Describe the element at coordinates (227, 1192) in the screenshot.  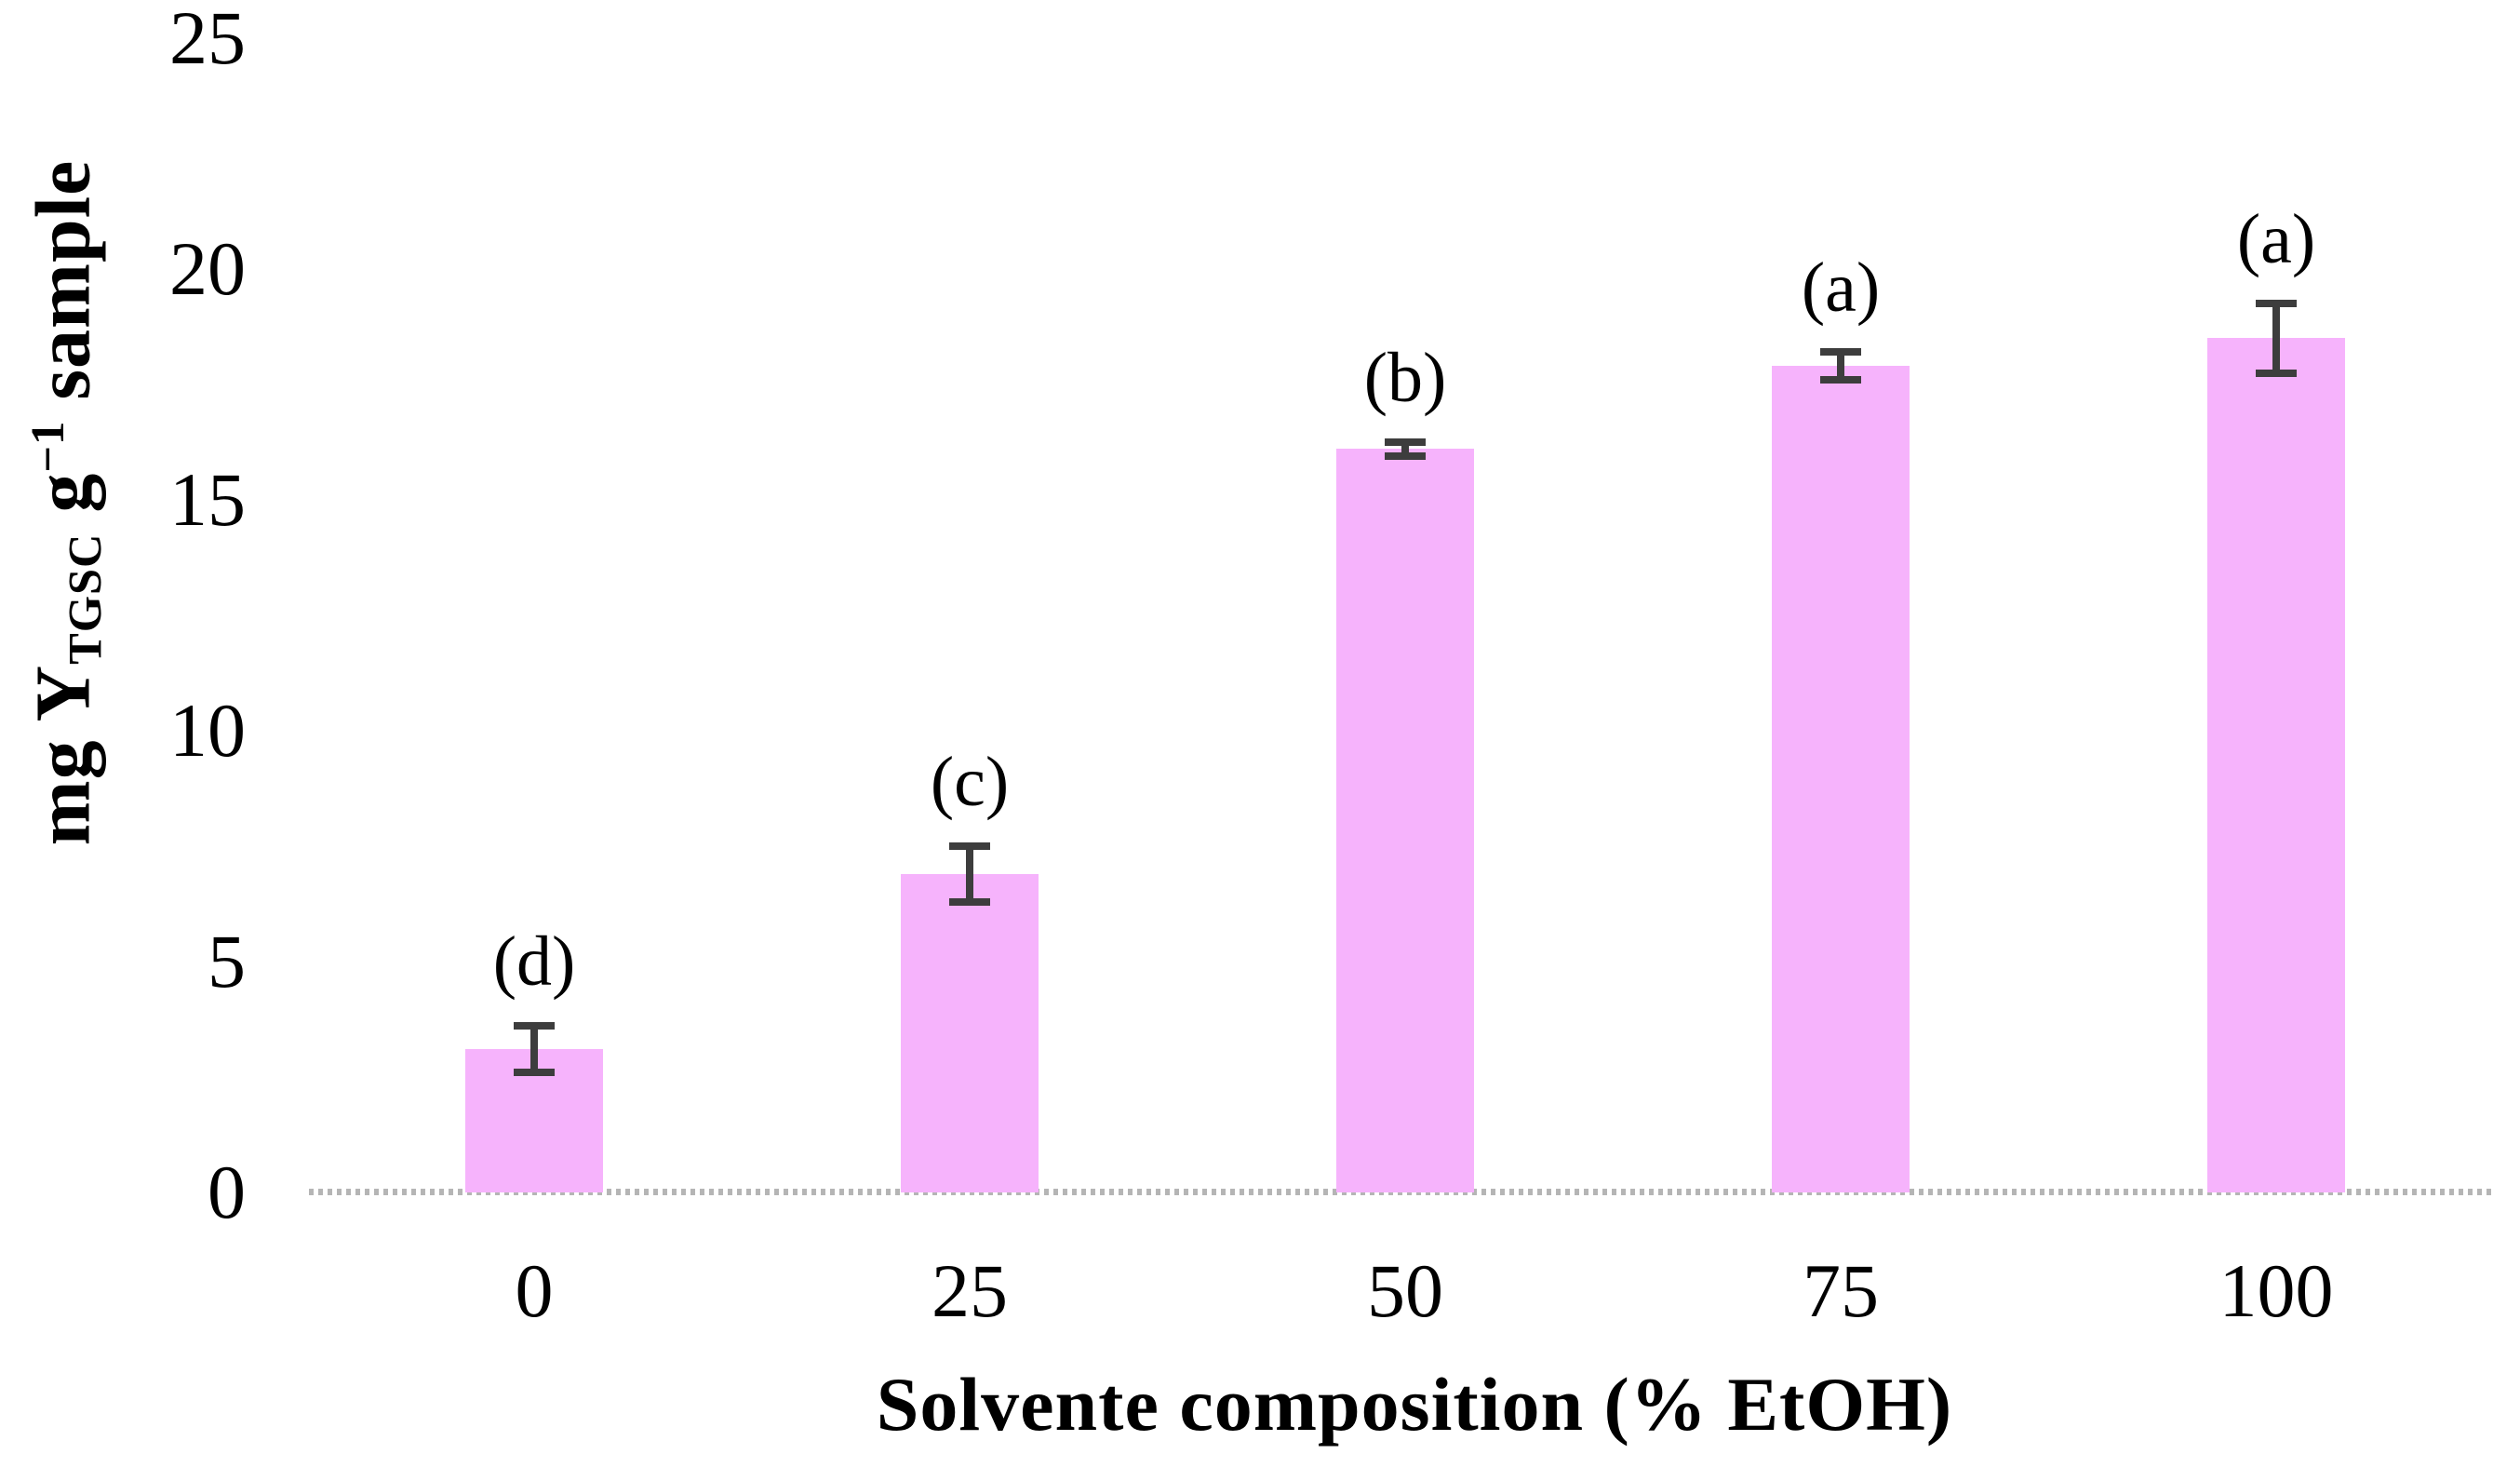
I see `y-axis-tick-label: 0` at that location.